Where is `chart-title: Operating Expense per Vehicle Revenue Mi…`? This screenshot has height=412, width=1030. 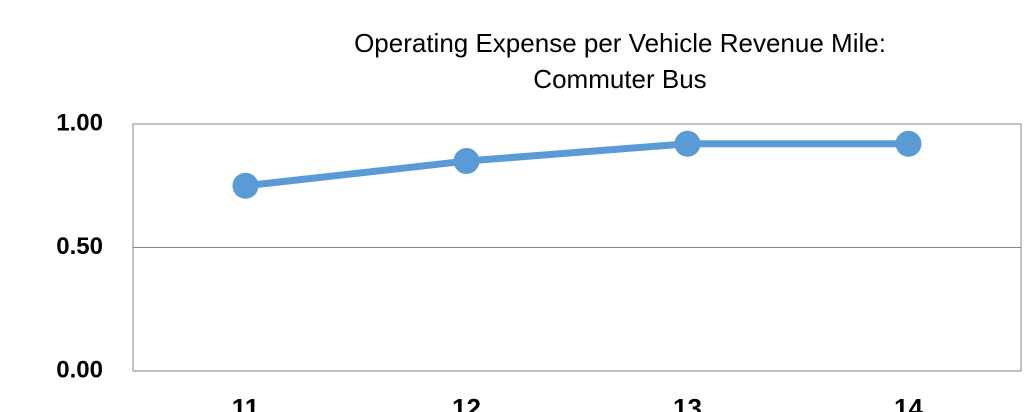 chart-title: Operating Expense per Vehicle Revenue Mi… is located at coordinates (620, 43).